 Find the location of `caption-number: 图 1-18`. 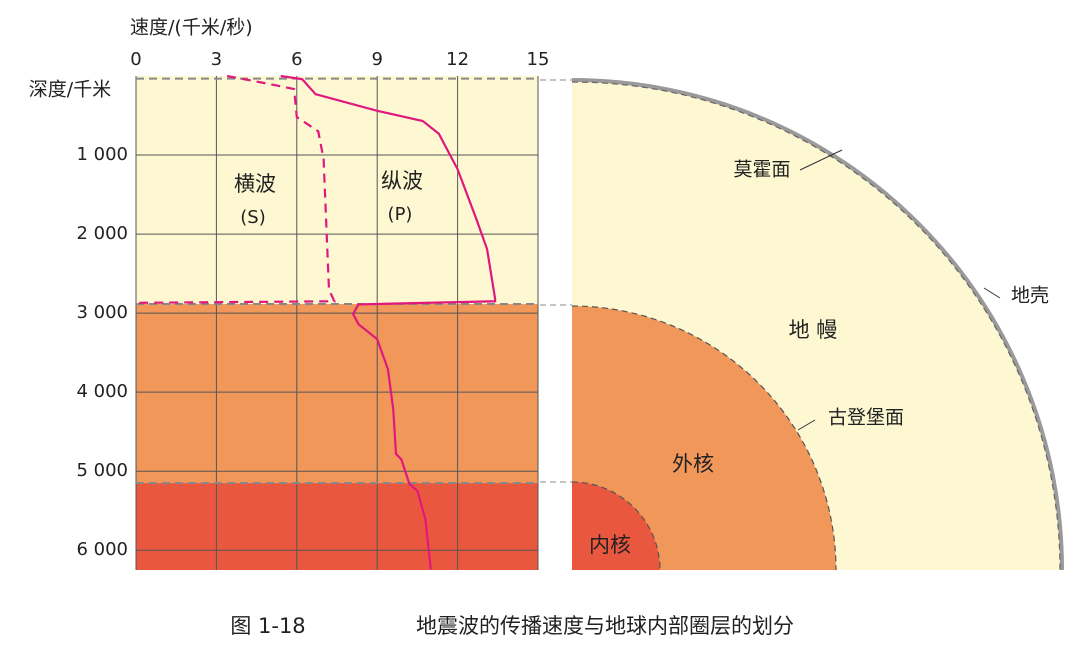

caption-number: 图 1-18 is located at coordinates (267, 626).